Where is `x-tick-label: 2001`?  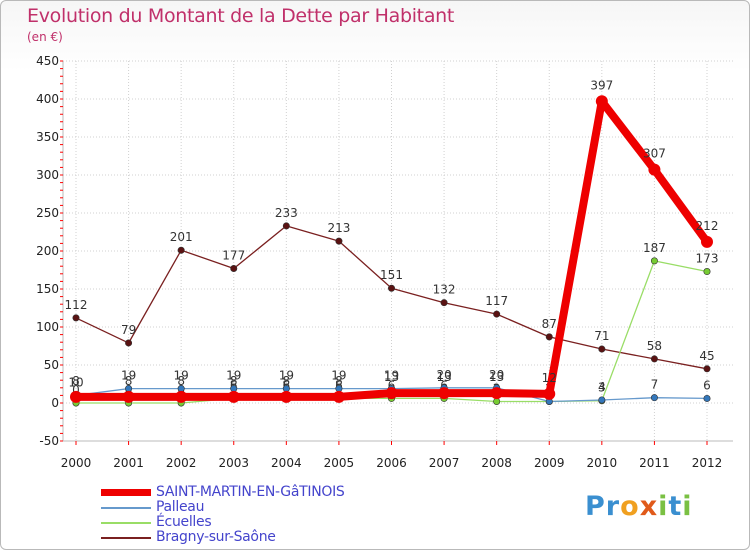
x-tick-label: 2001 is located at coordinates (128, 463).